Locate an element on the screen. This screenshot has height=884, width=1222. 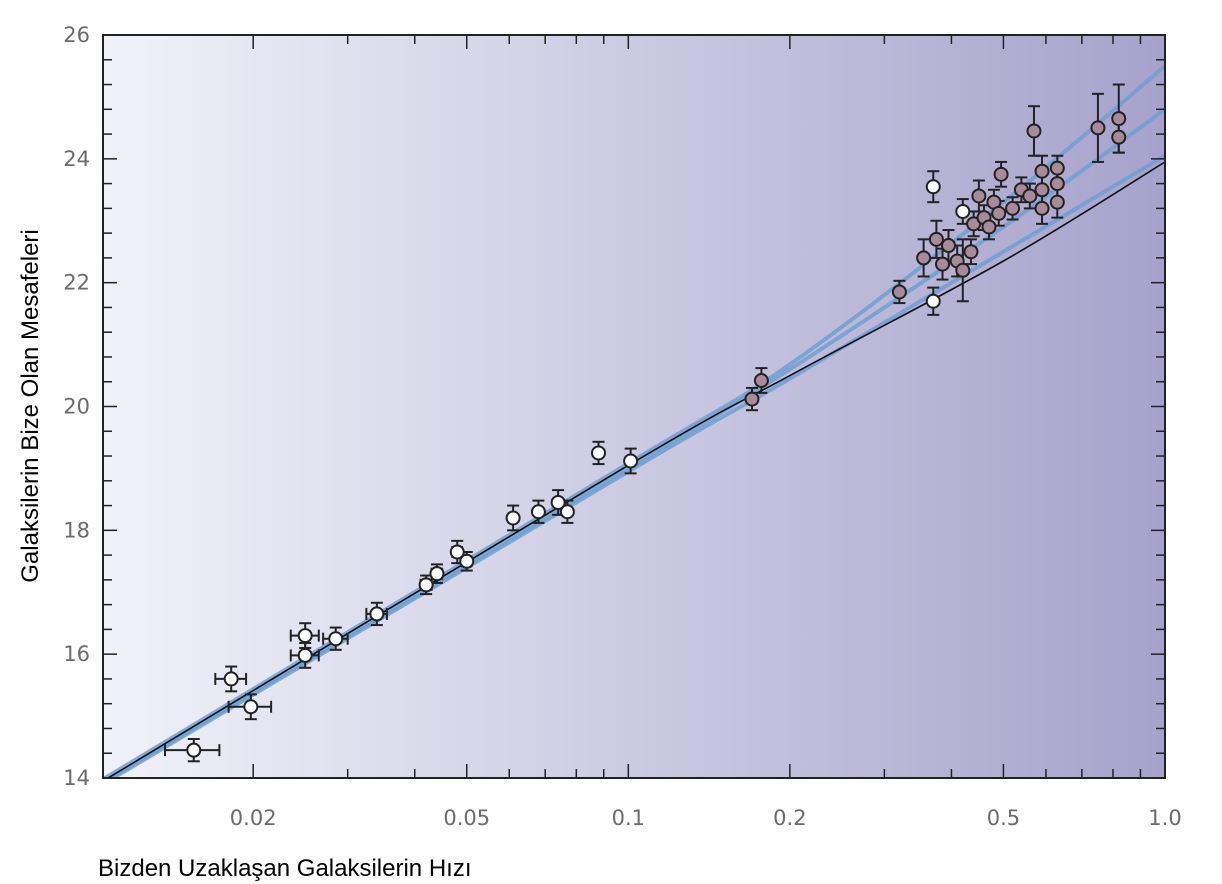
y-tick-label: 20 is located at coordinates (76, 407).